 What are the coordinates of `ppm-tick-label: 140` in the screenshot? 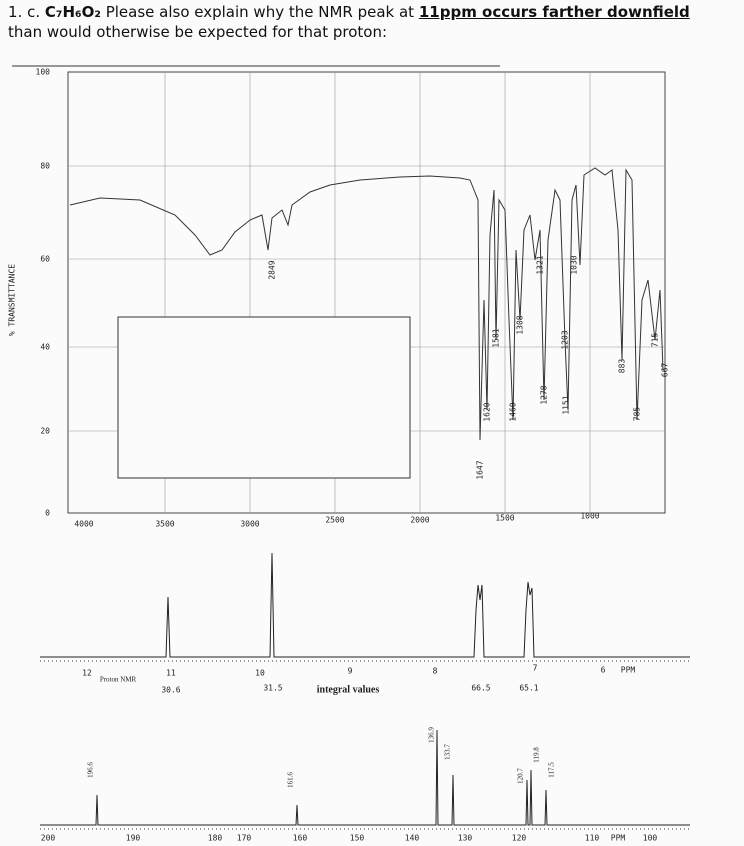 It's located at (412, 838).